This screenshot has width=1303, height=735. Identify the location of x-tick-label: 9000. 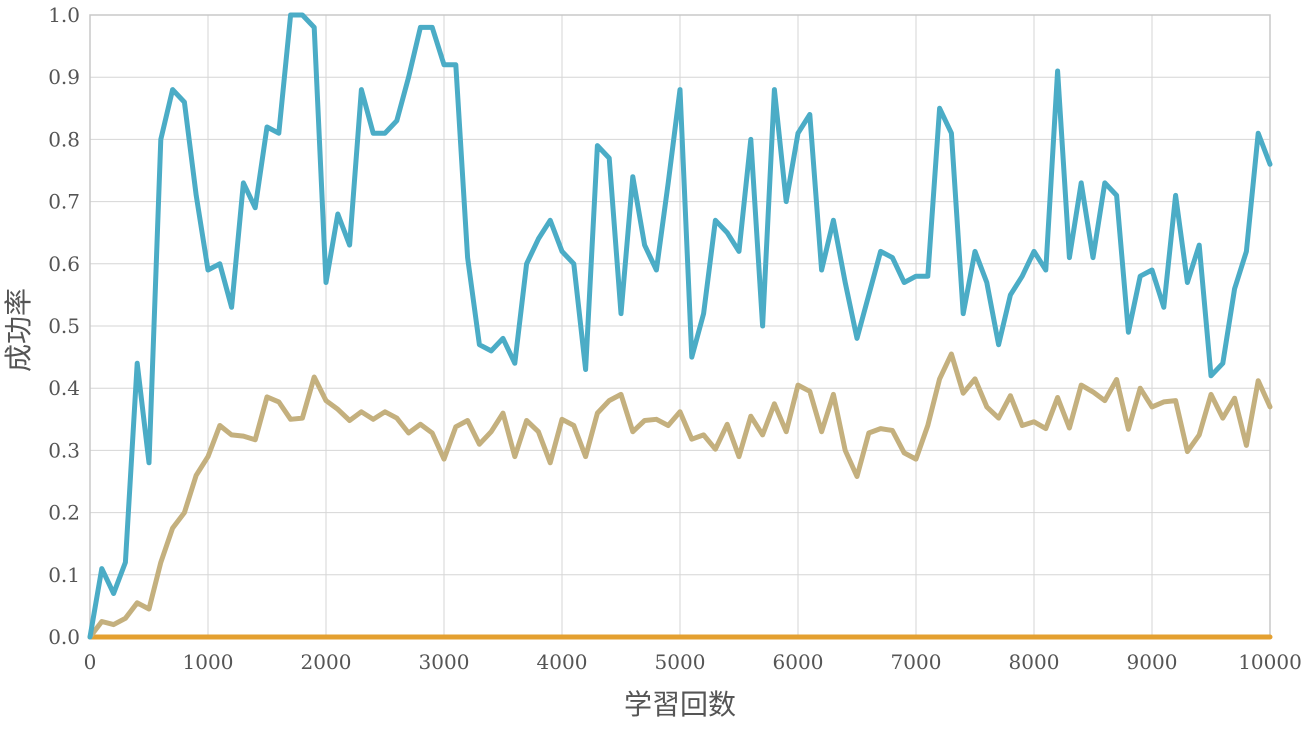
(1152, 662).